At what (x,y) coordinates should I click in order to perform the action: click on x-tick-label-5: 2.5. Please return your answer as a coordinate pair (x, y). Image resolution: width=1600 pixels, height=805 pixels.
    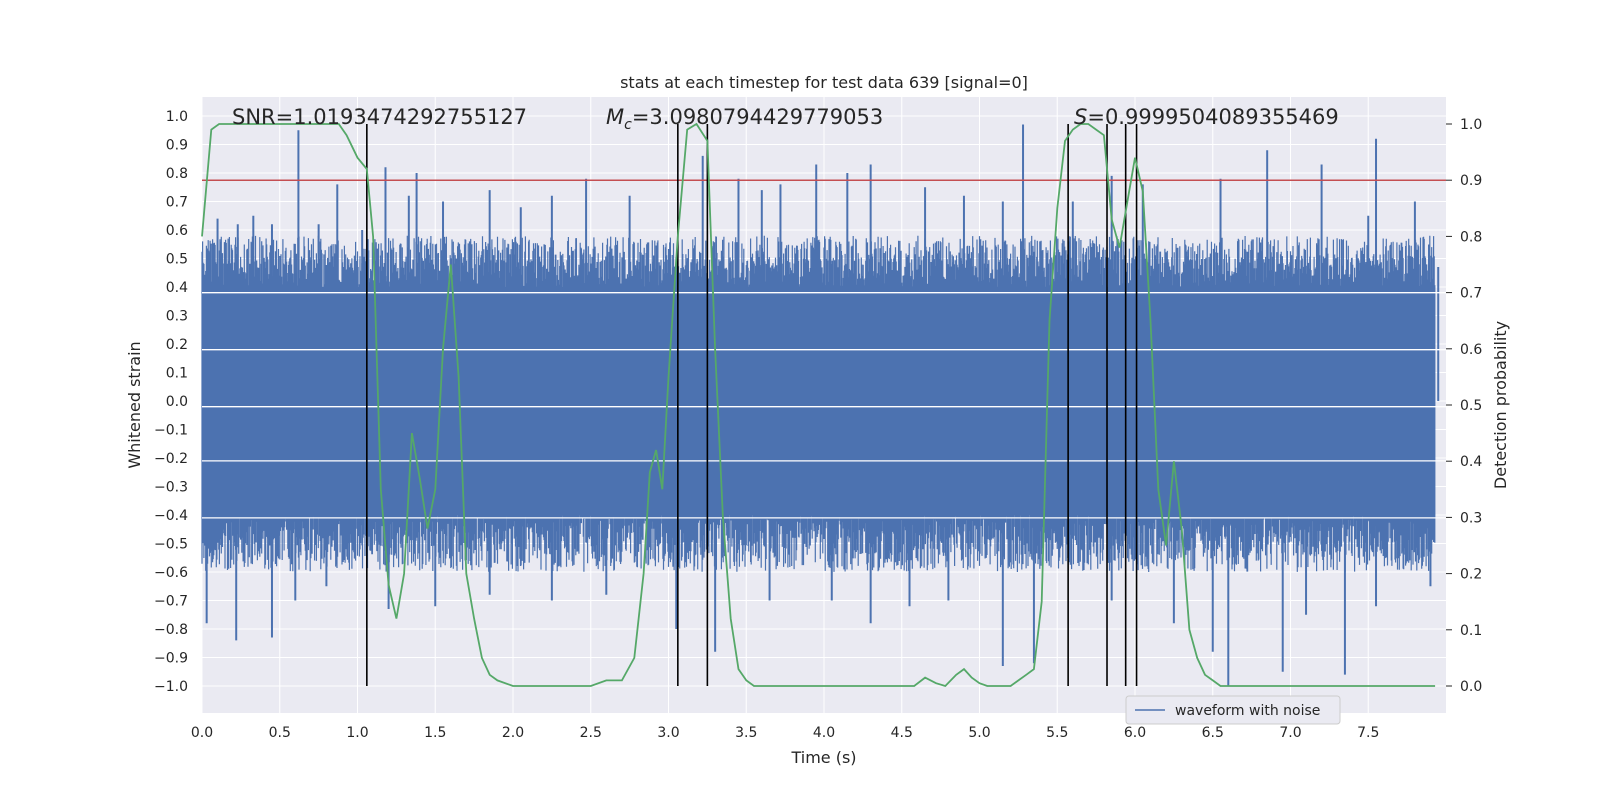
    Looking at the image, I should click on (591, 733).